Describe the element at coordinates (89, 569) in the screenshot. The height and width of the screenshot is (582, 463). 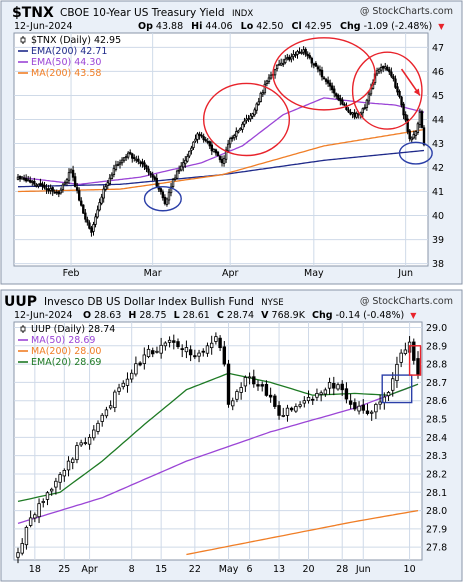
I see `uup-x-tick-label: Apr` at that location.